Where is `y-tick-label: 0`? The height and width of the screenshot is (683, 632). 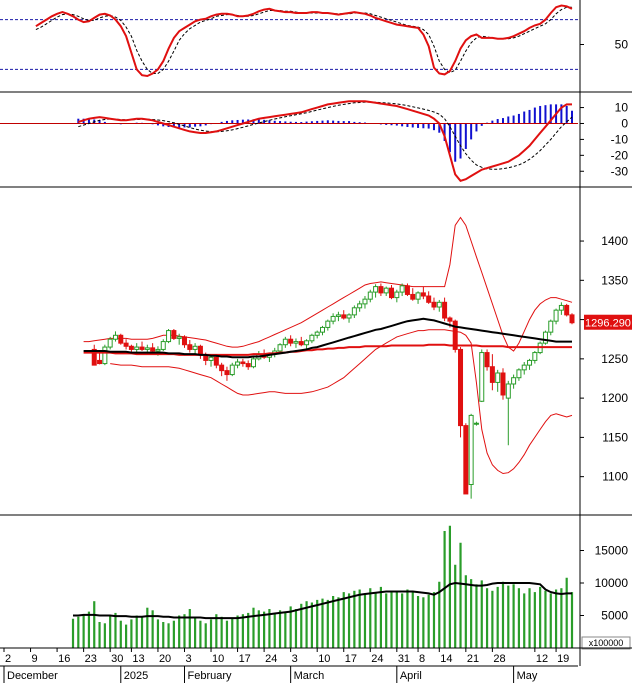 y-tick-label: 0 is located at coordinates (624, 123).